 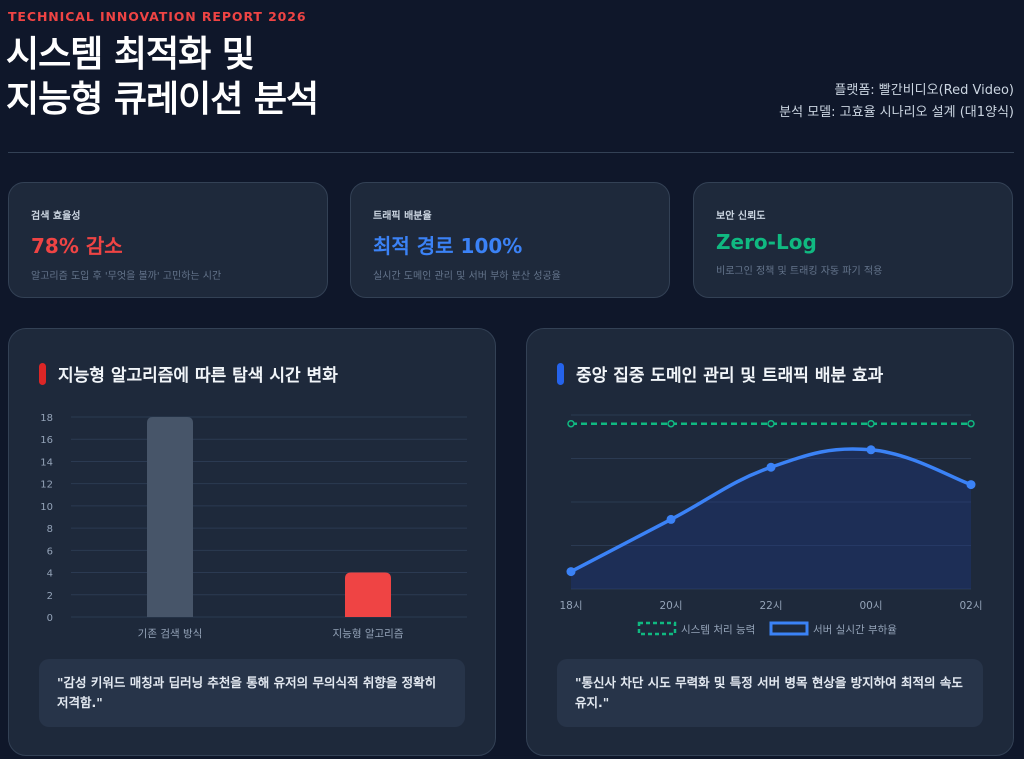 What do you see at coordinates (467, 276) in the screenshot?
I see `stat-desc: 실시간 도메인 관리 및 서버 부하 분산 성공율` at bounding box center [467, 276].